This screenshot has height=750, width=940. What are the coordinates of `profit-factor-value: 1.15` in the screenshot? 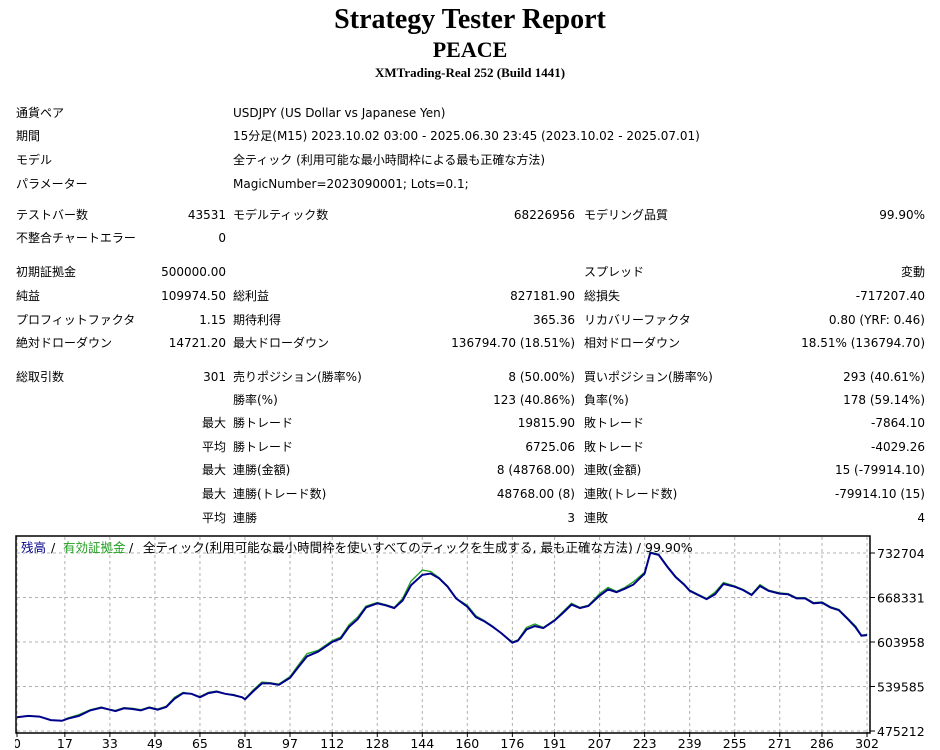 It's located at (212, 320).